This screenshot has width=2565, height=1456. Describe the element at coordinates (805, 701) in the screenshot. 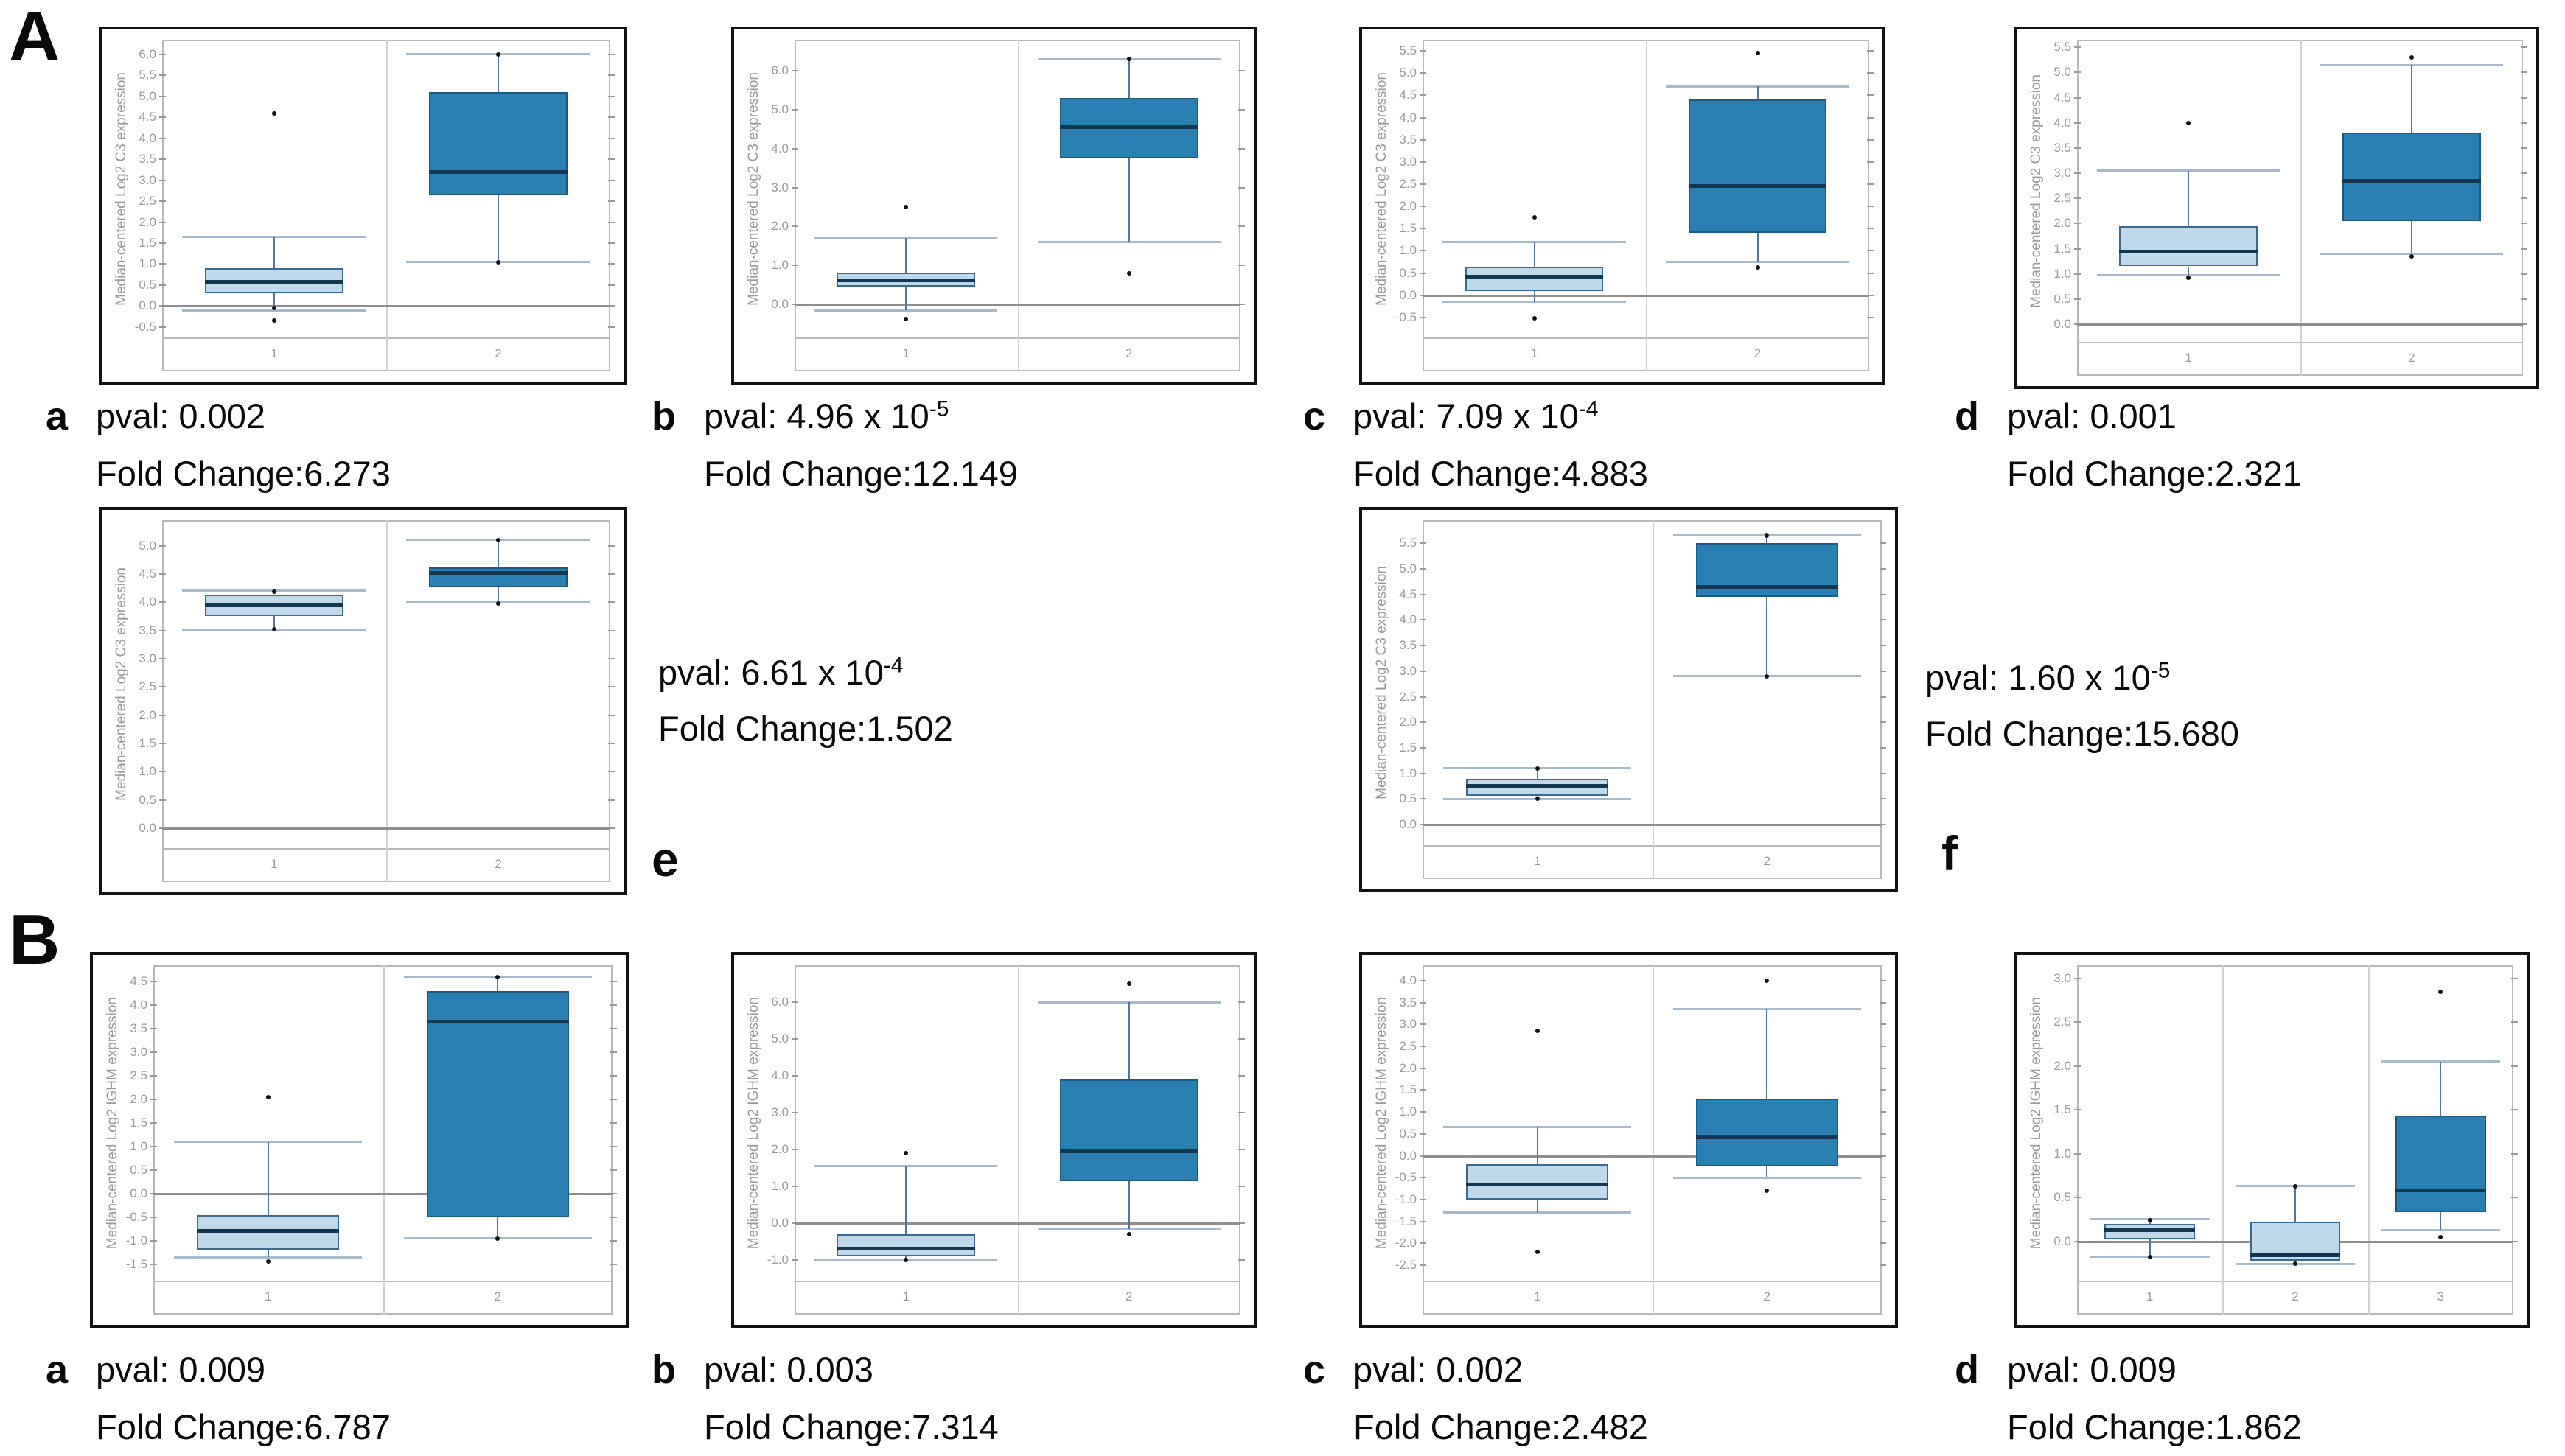

I see `stats-text-A-e: pval: 6.61 x 10-4 Fold Change:1.502` at that location.